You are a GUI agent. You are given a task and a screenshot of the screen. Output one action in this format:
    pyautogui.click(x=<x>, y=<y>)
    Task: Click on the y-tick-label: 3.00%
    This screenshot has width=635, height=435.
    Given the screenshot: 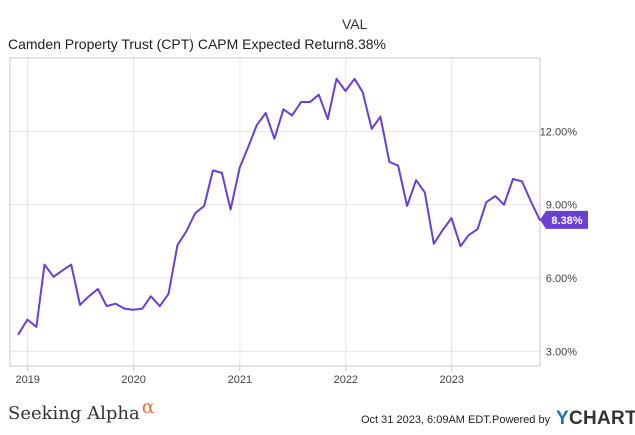 What is the action you would take?
    pyautogui.click(x=561, y=352)
    